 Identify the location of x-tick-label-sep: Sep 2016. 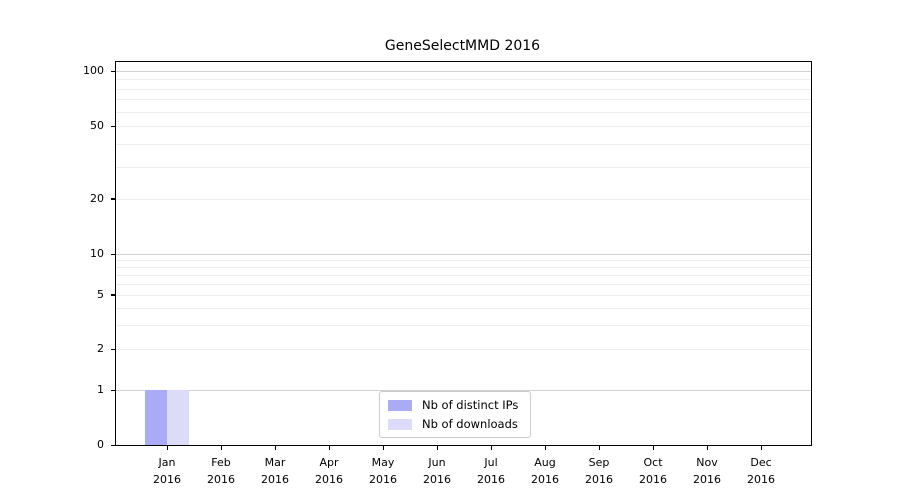
(599, 471).